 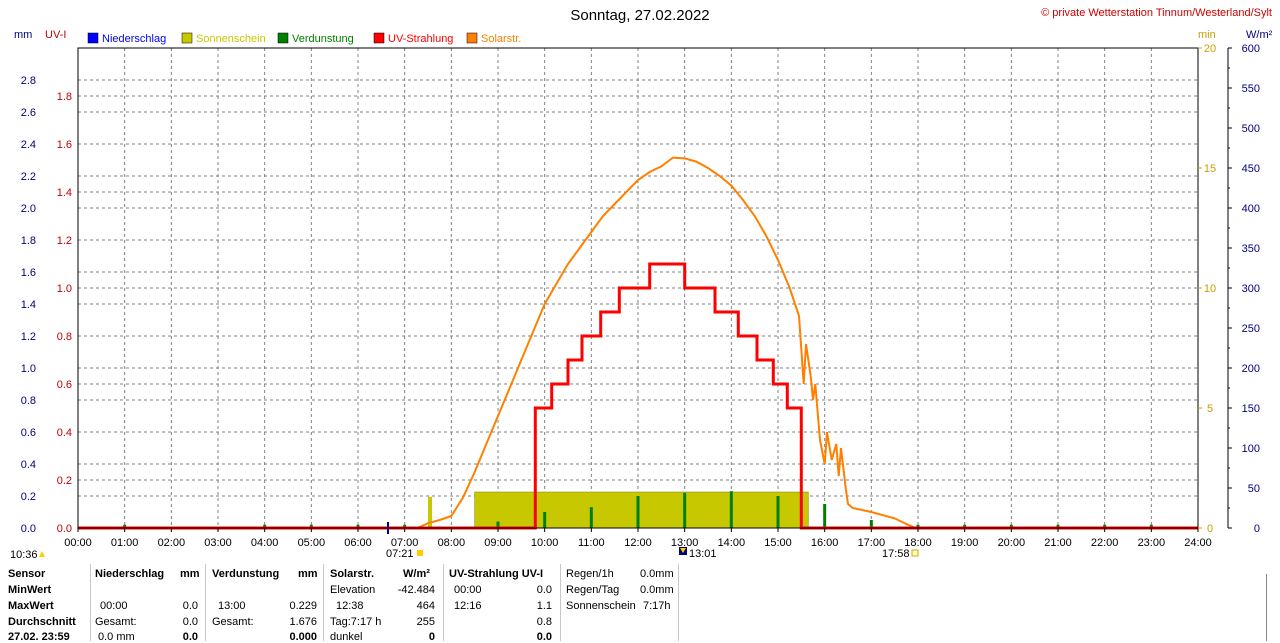 What do you see at coordinates (1058, 543) in the screenshot?
I see `x-tick-label: 21:00` at bounding box center [1058, 543].